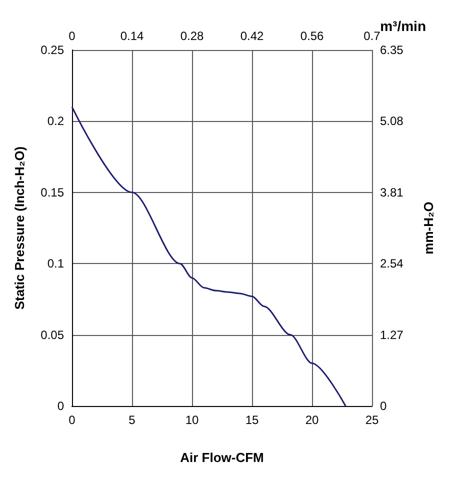 This screenshot has height=486, width=469. I want to click on x2-tick-label: 0.14, so click(132, 36).